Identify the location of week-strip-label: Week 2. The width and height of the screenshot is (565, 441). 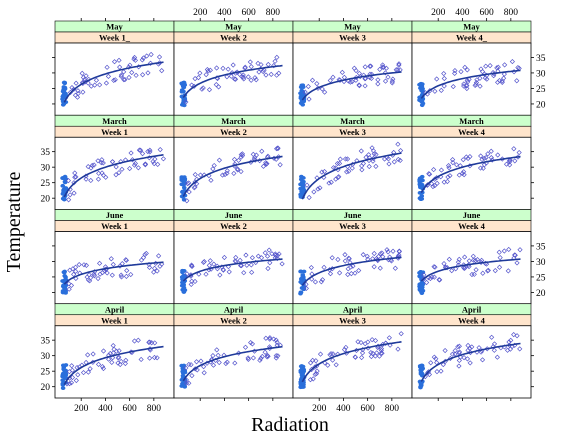
(233, 226).